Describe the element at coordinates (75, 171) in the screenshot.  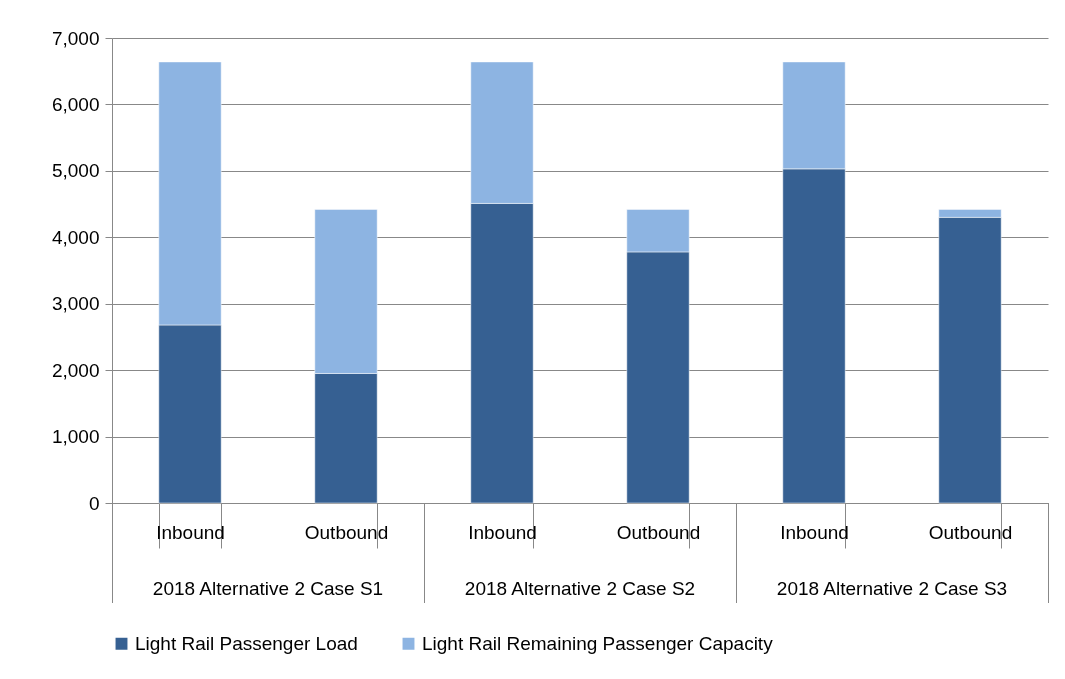
I see `y-tick-label: 5,000` at that location.